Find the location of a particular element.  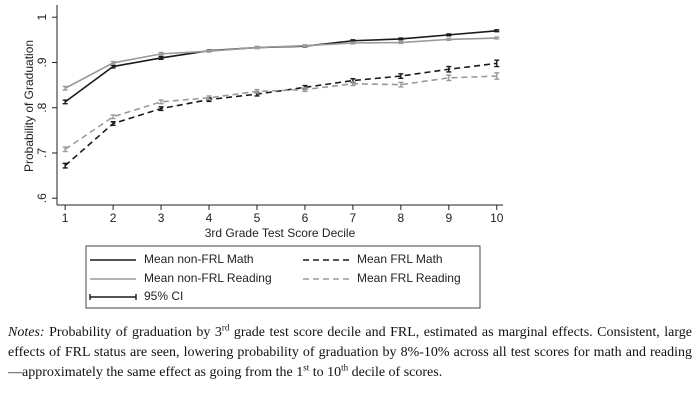

x-tick-label: 8 is located at coordinates (401, 218).